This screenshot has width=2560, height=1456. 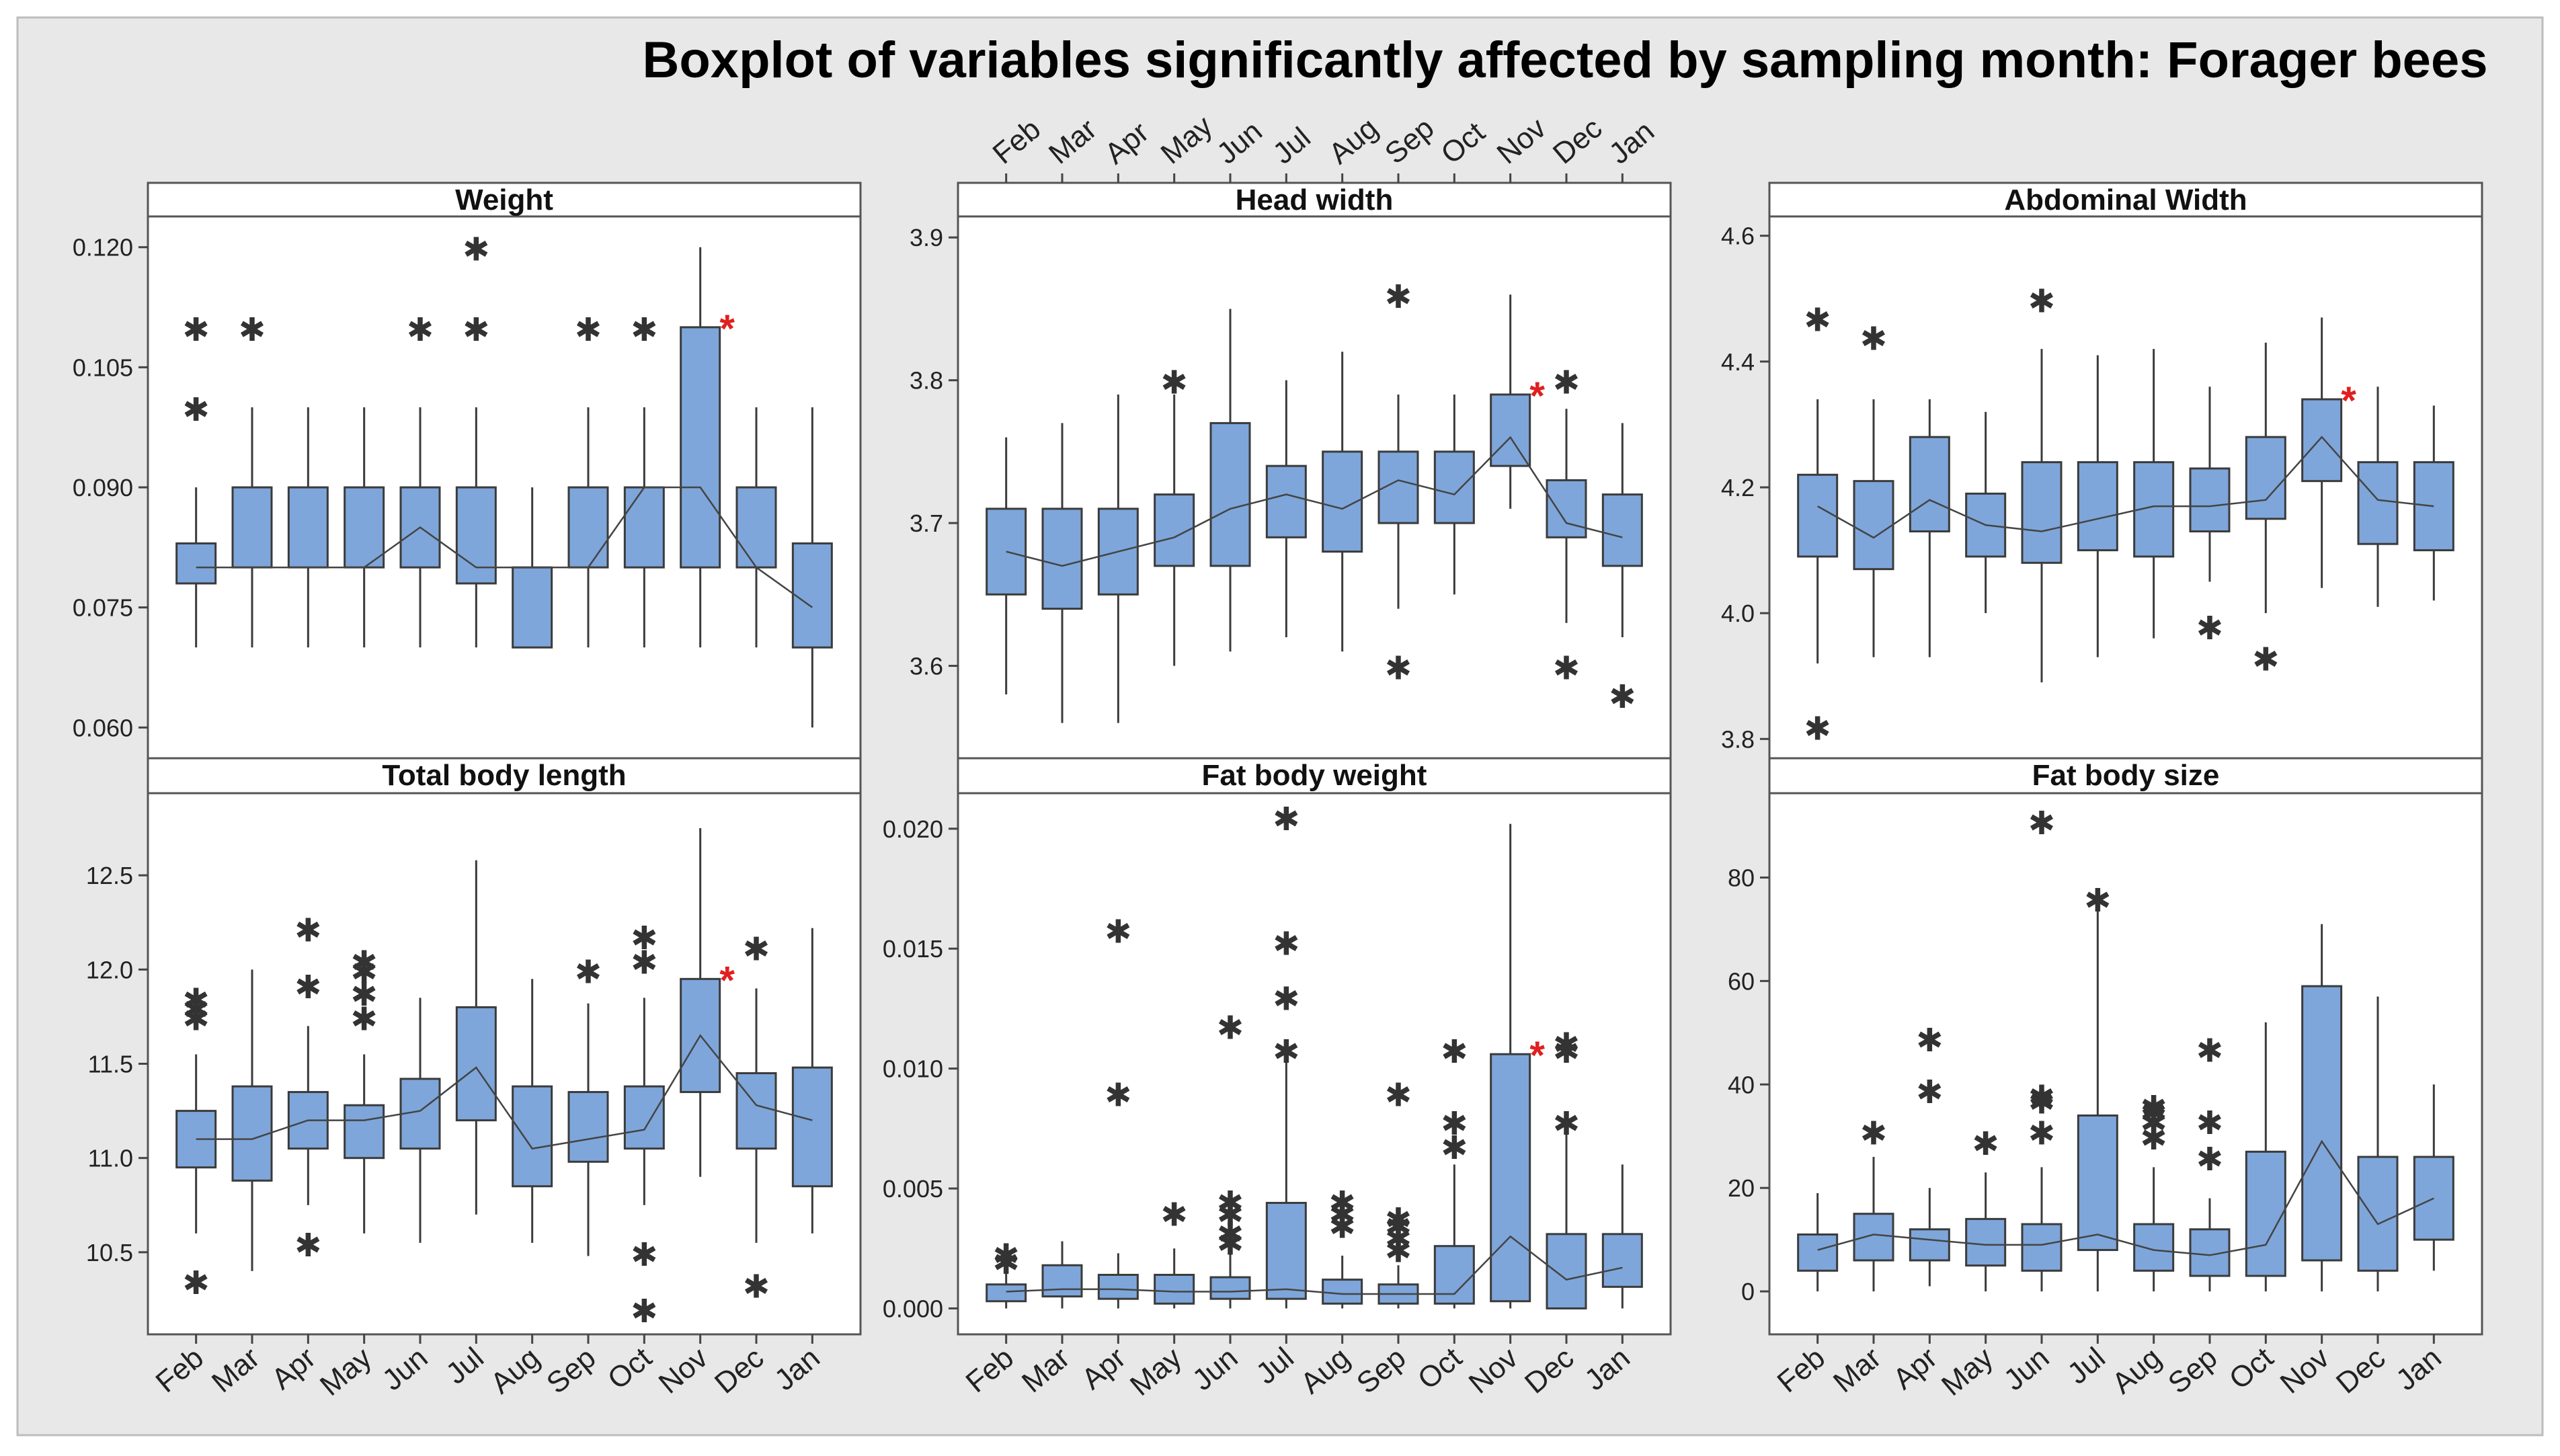 What do you see at coordinates (2378, 497) in the screenshot?
I see `box-dec` at bounding box center [2378, 497].